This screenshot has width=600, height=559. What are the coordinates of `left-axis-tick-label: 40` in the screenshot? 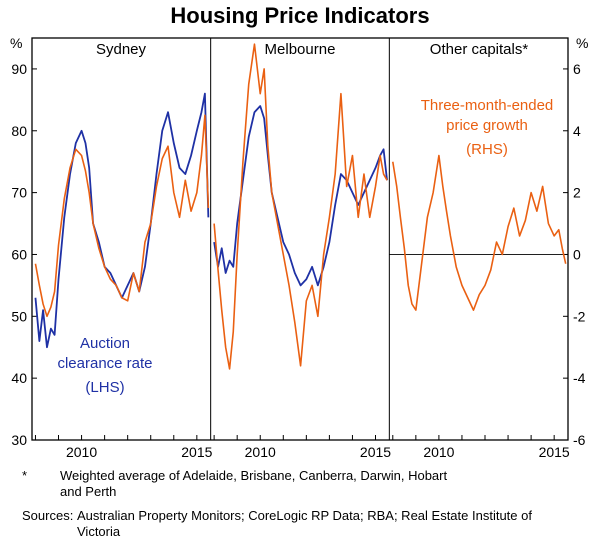 It's located at (19, 378).